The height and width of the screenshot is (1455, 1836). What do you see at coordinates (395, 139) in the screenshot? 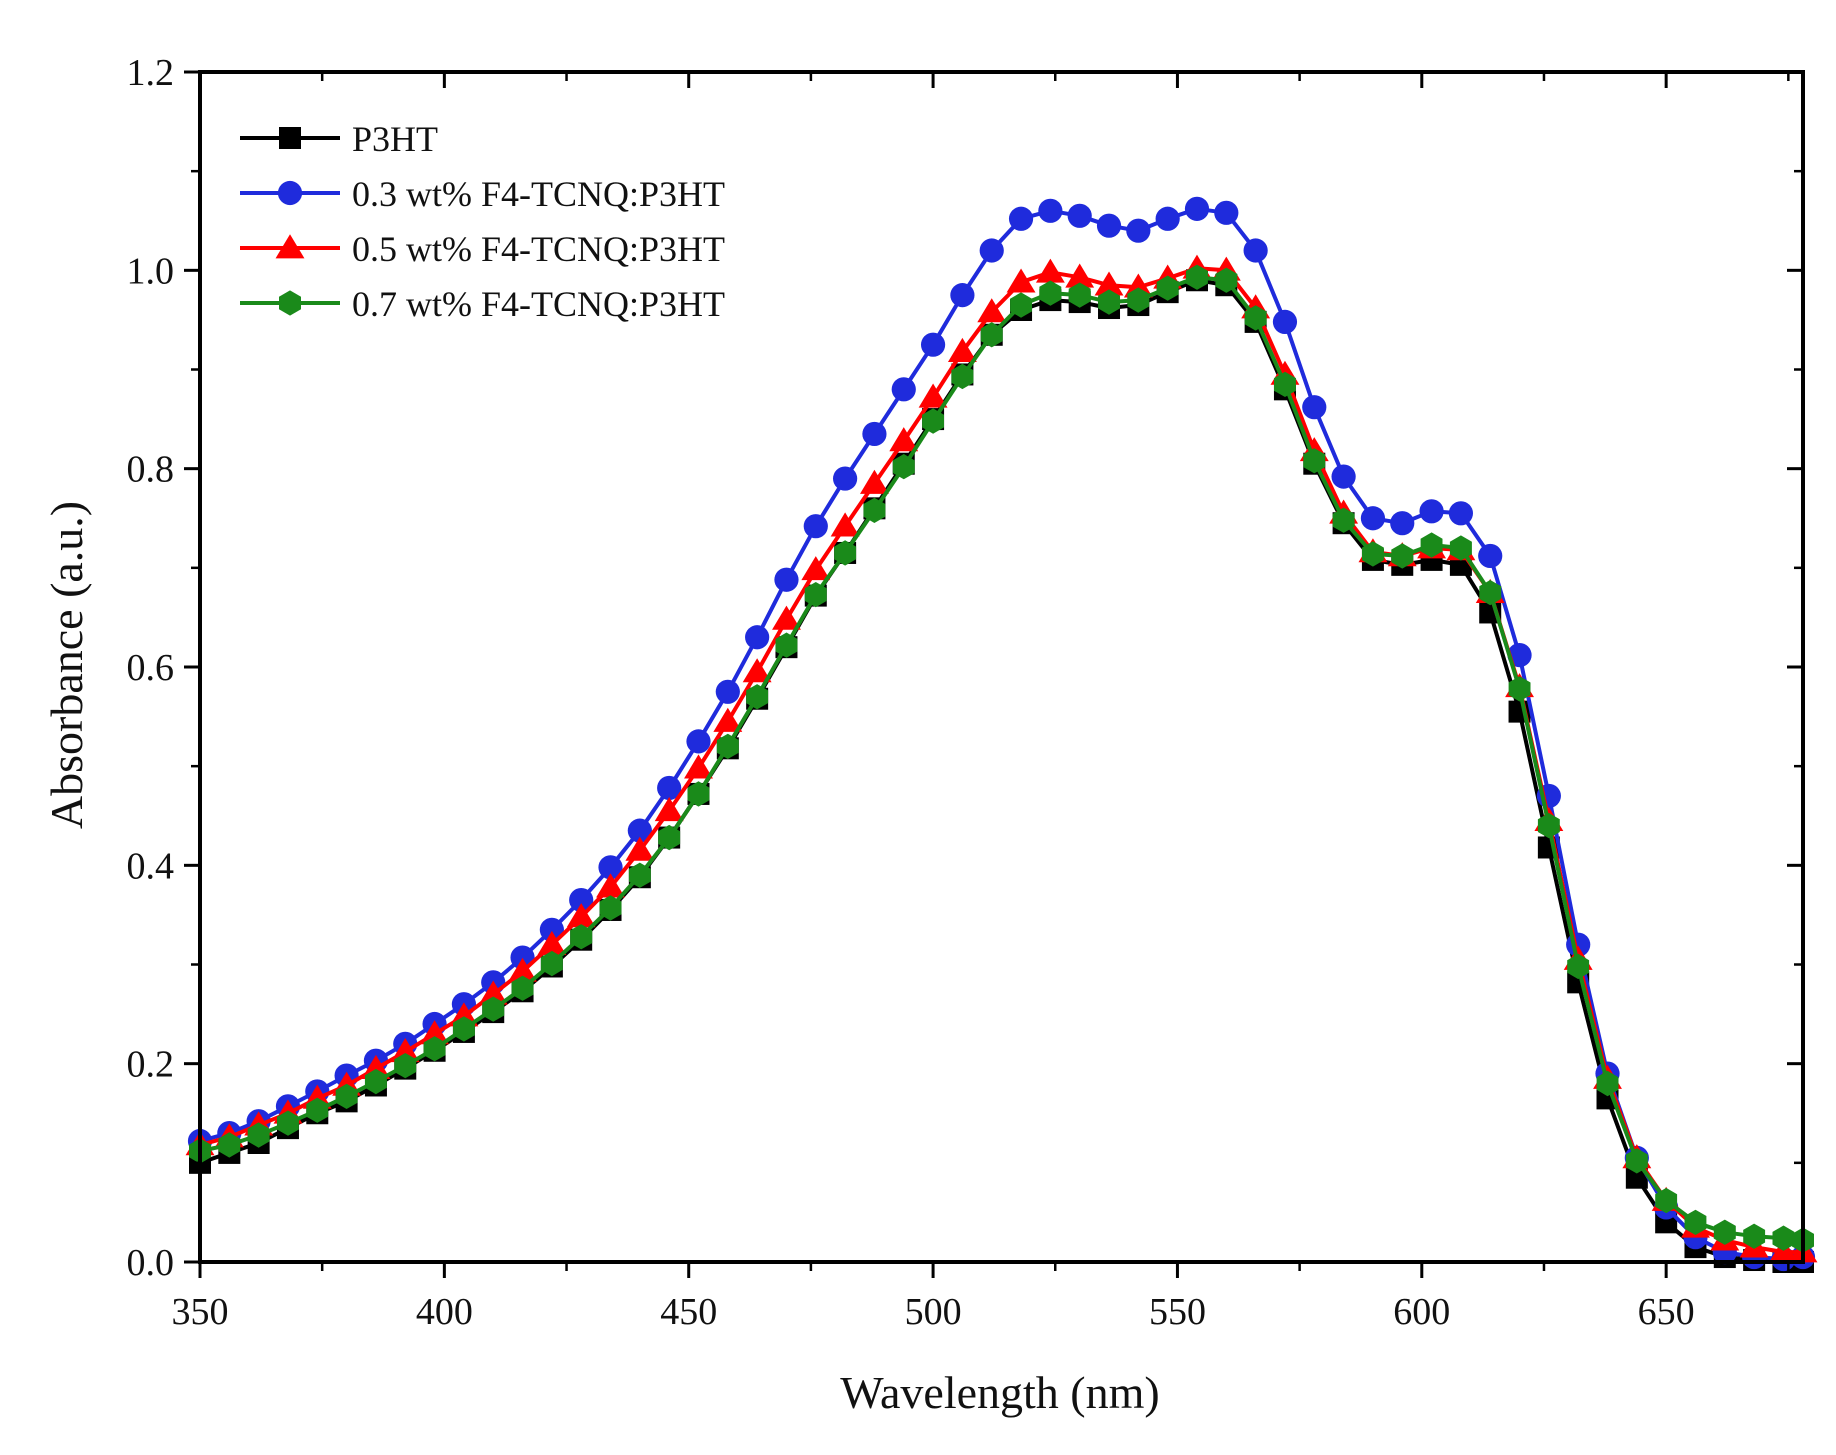
I see `legend-label: P3HT` at bounding box center [395, 139].